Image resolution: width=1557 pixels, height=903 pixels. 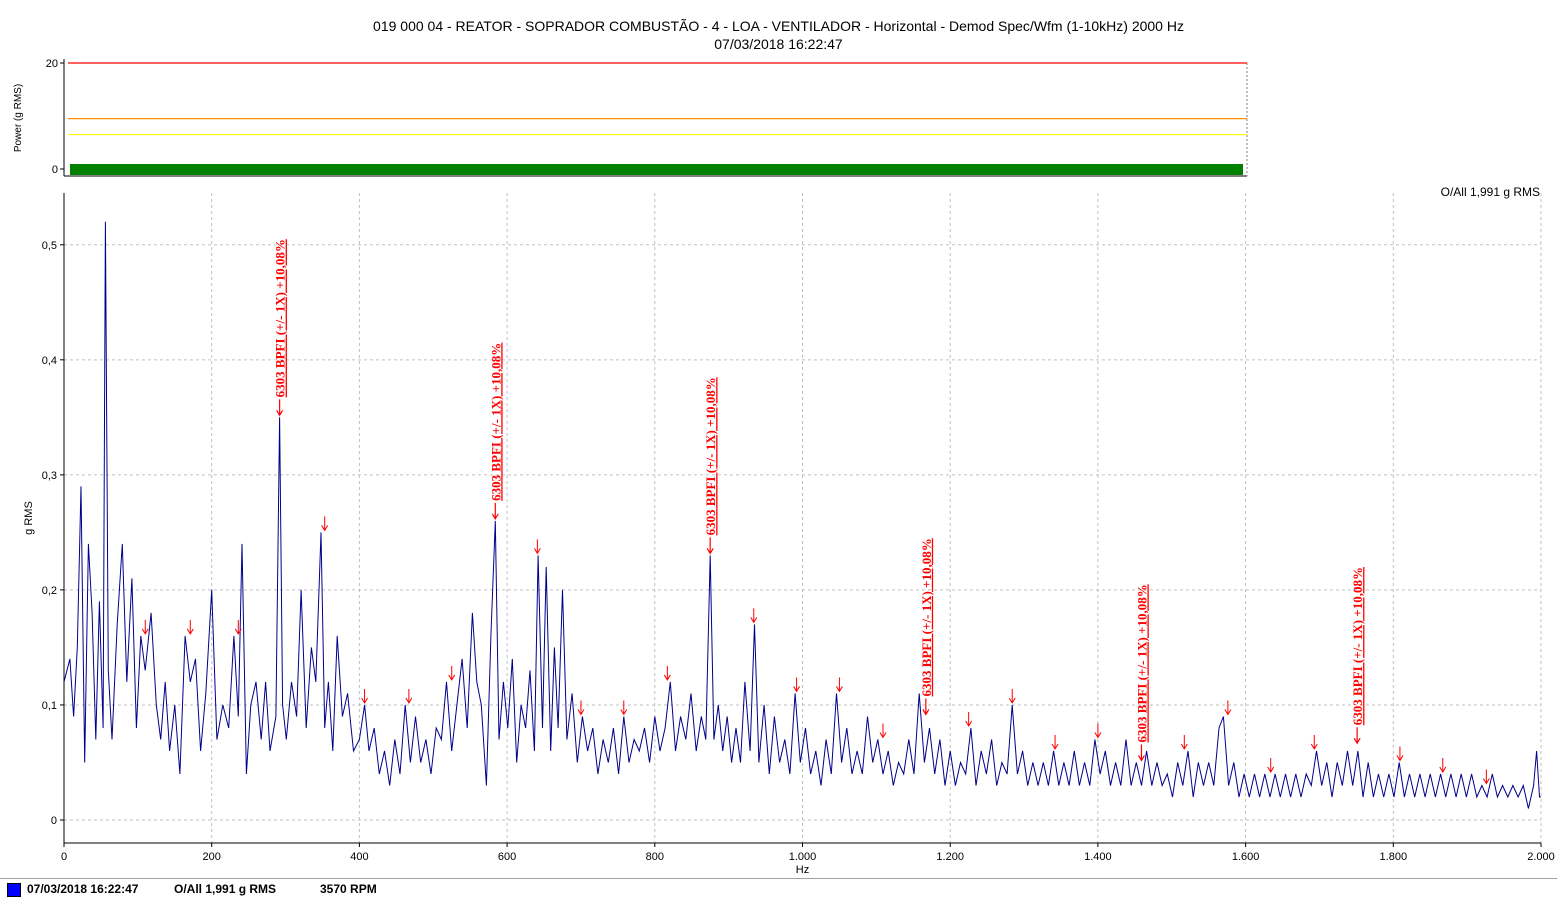 What do you see at coordinates (1490, 192) in the screenshot?
I see `overall-label: O/All 1,991 g RMS` at bounding box center [1490, 192].